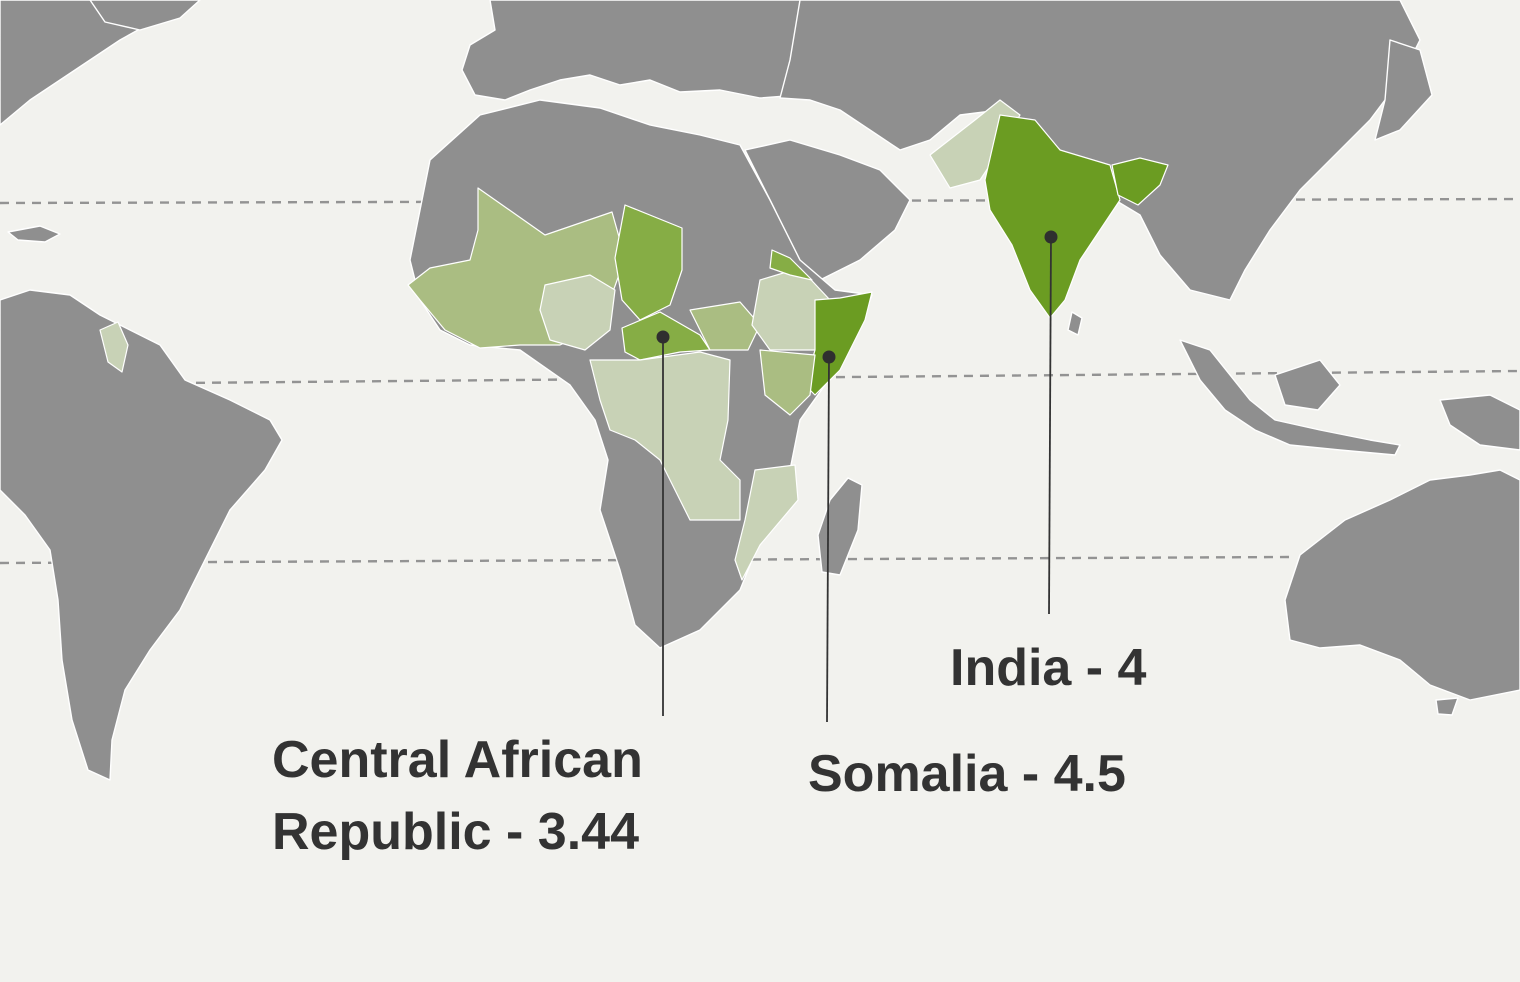  What do you see at coordinates (1052, 216) in the screenshot?
I see `india-region` at bounding box center [1052, 216].